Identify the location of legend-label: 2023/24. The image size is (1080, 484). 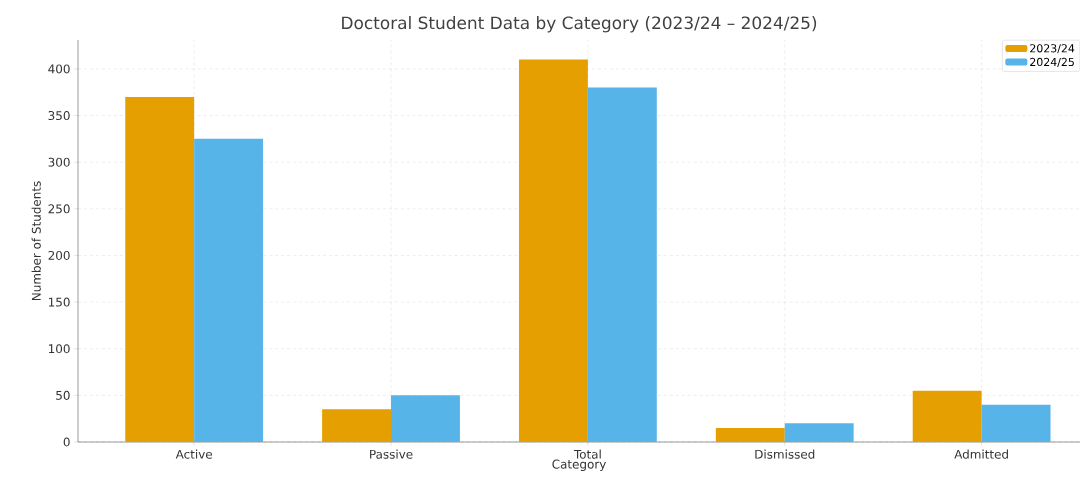
(1052, 49).